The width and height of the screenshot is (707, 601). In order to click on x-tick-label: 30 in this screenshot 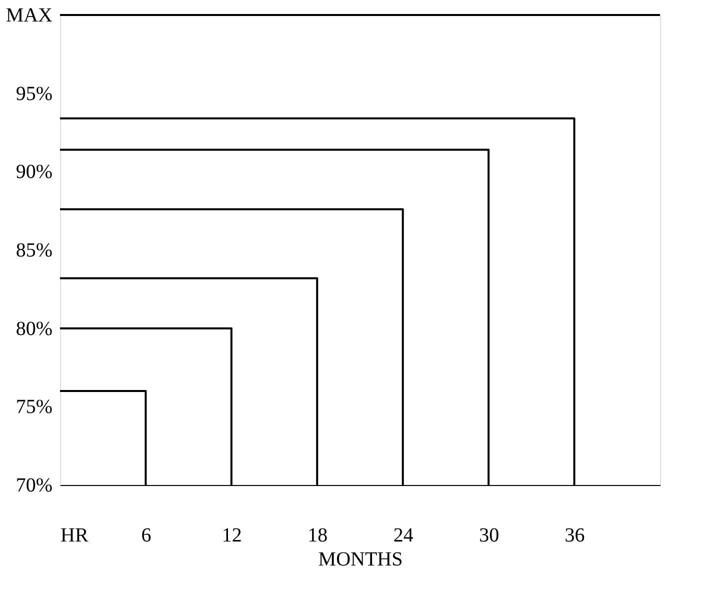, I will do `click(489, 535)`.